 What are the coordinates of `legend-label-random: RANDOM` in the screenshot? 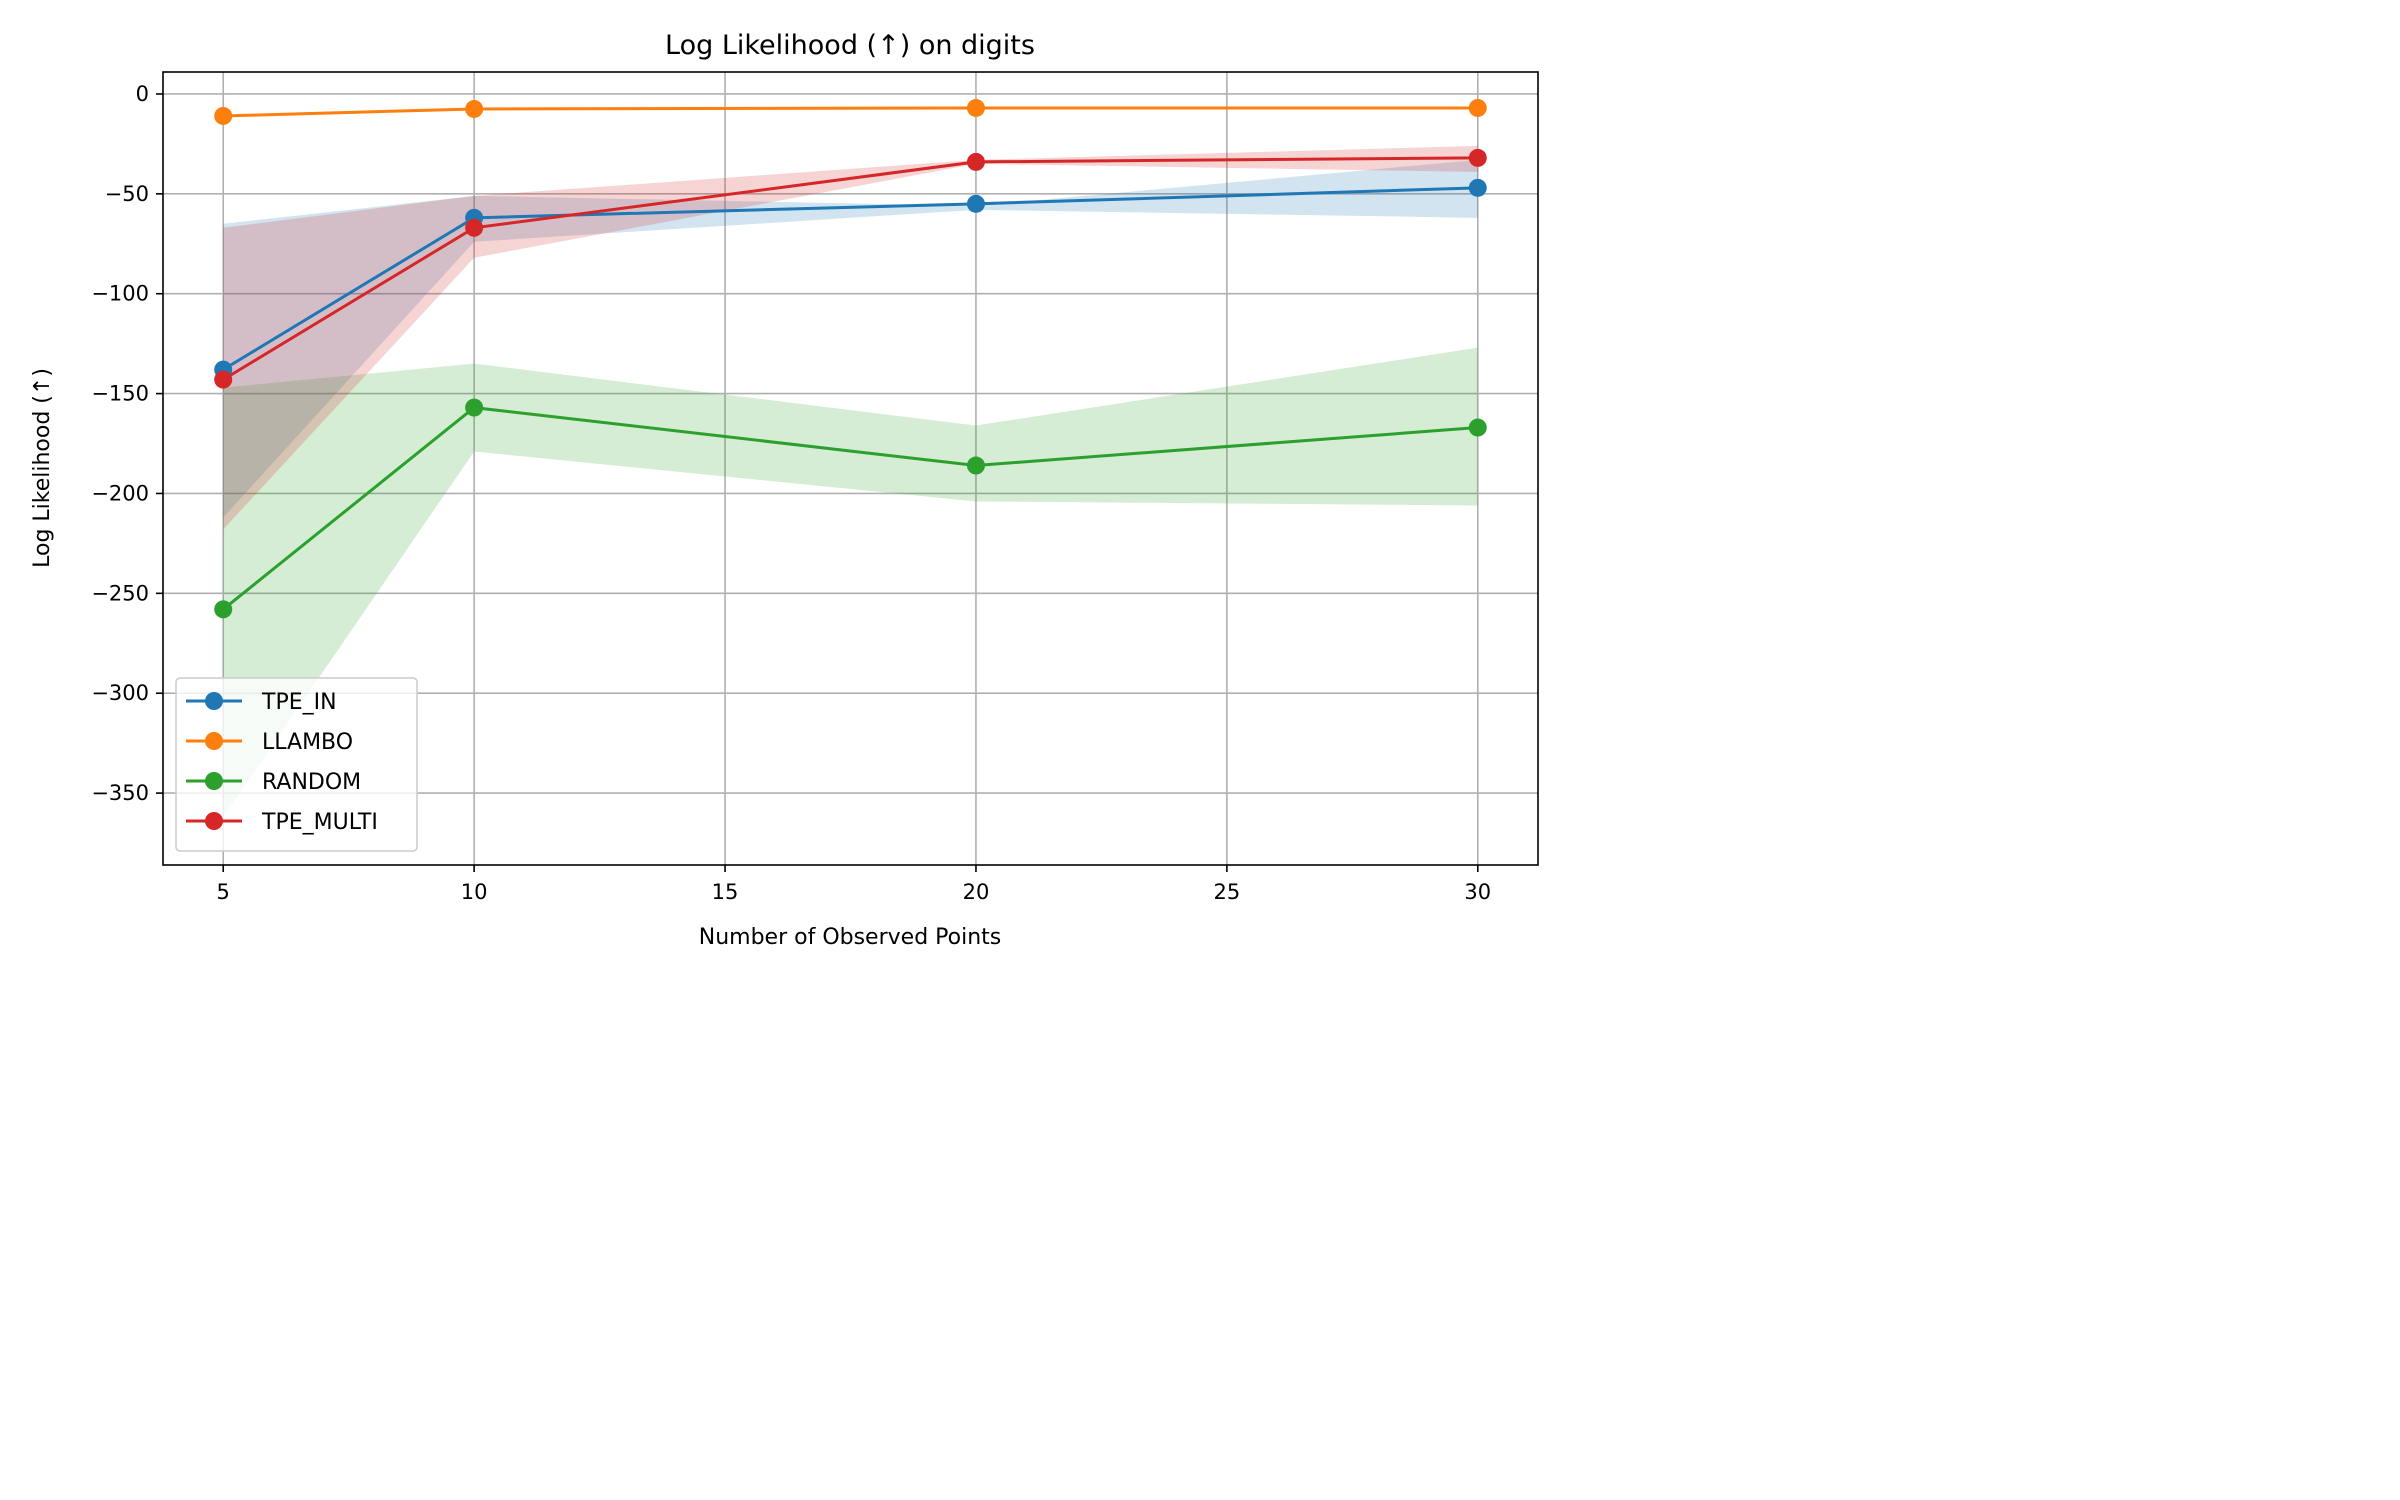 It's located at (311, 782).